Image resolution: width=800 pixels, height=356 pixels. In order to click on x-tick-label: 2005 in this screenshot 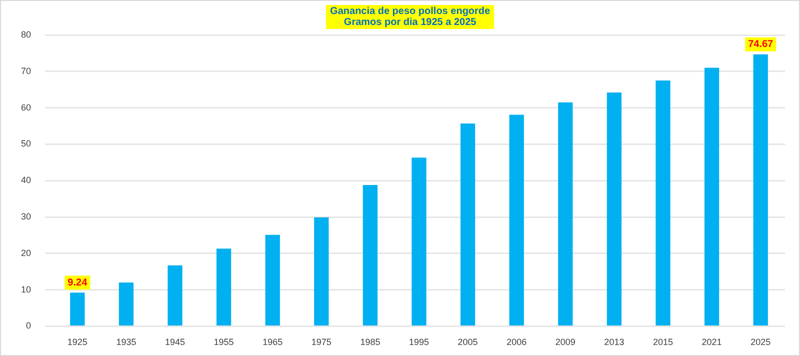, I will do `click(468, 342)`.